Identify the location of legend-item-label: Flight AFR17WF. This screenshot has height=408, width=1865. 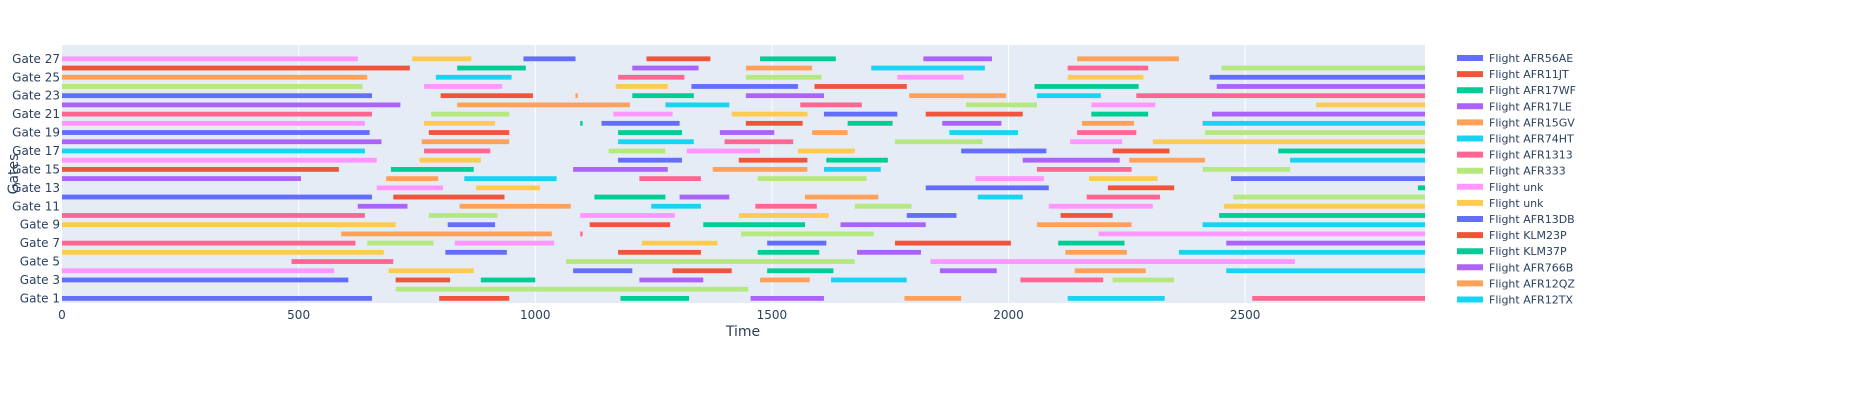
(1532, 90).